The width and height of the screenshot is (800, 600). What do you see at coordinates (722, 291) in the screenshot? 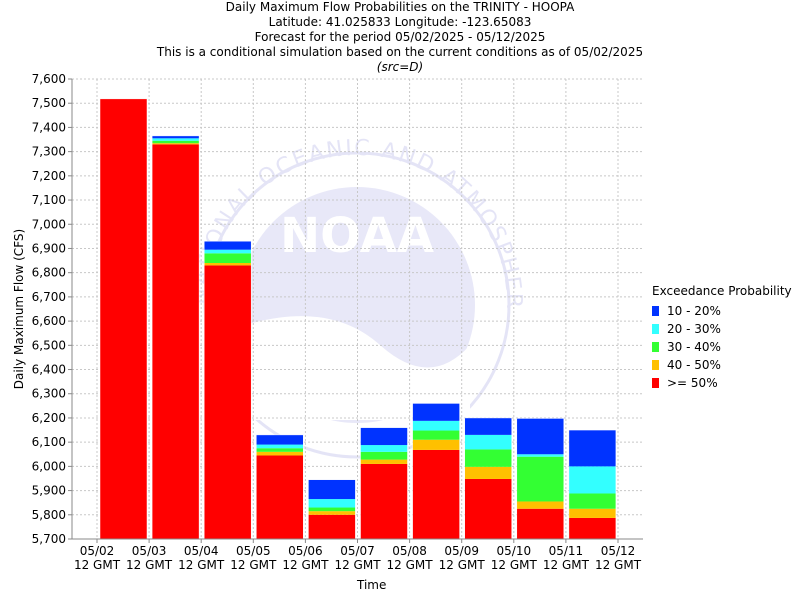
I see `legend-title: Exceedance Probability` at bounding box center [722, 291].